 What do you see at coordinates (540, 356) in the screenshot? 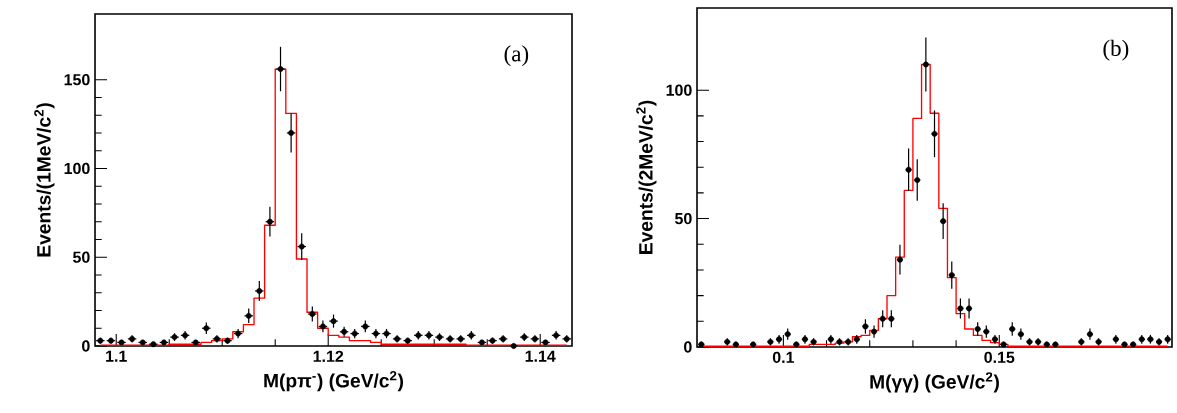
I see `x-tick-label: 1.14` at bounding box center [540, 356].